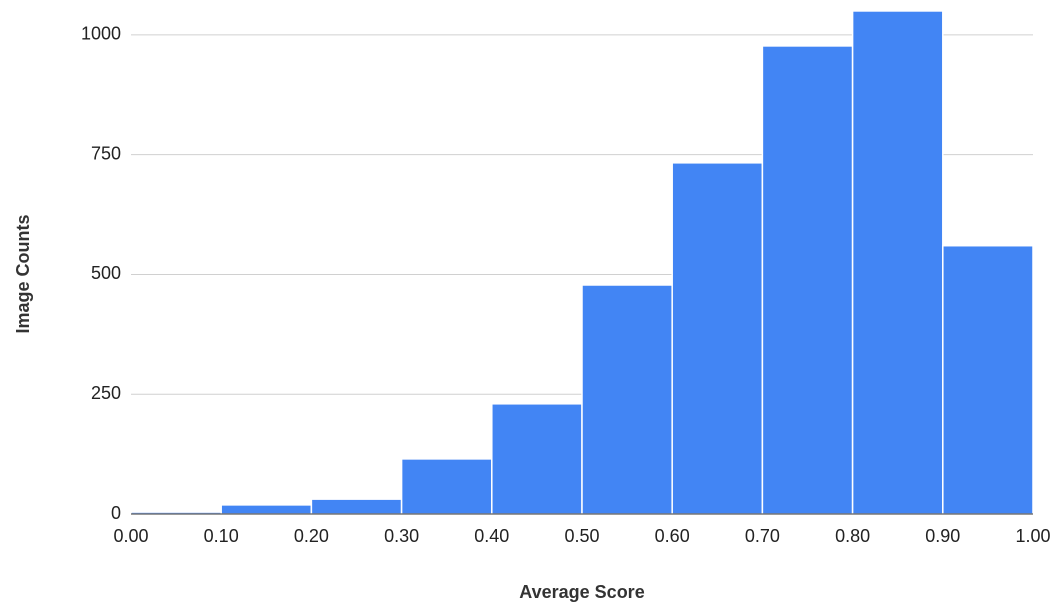 The image size is (1060, 612). Describe the element at coordinates (106, 153) in the screenshot. I see `y-tick-label: 750` at that location.